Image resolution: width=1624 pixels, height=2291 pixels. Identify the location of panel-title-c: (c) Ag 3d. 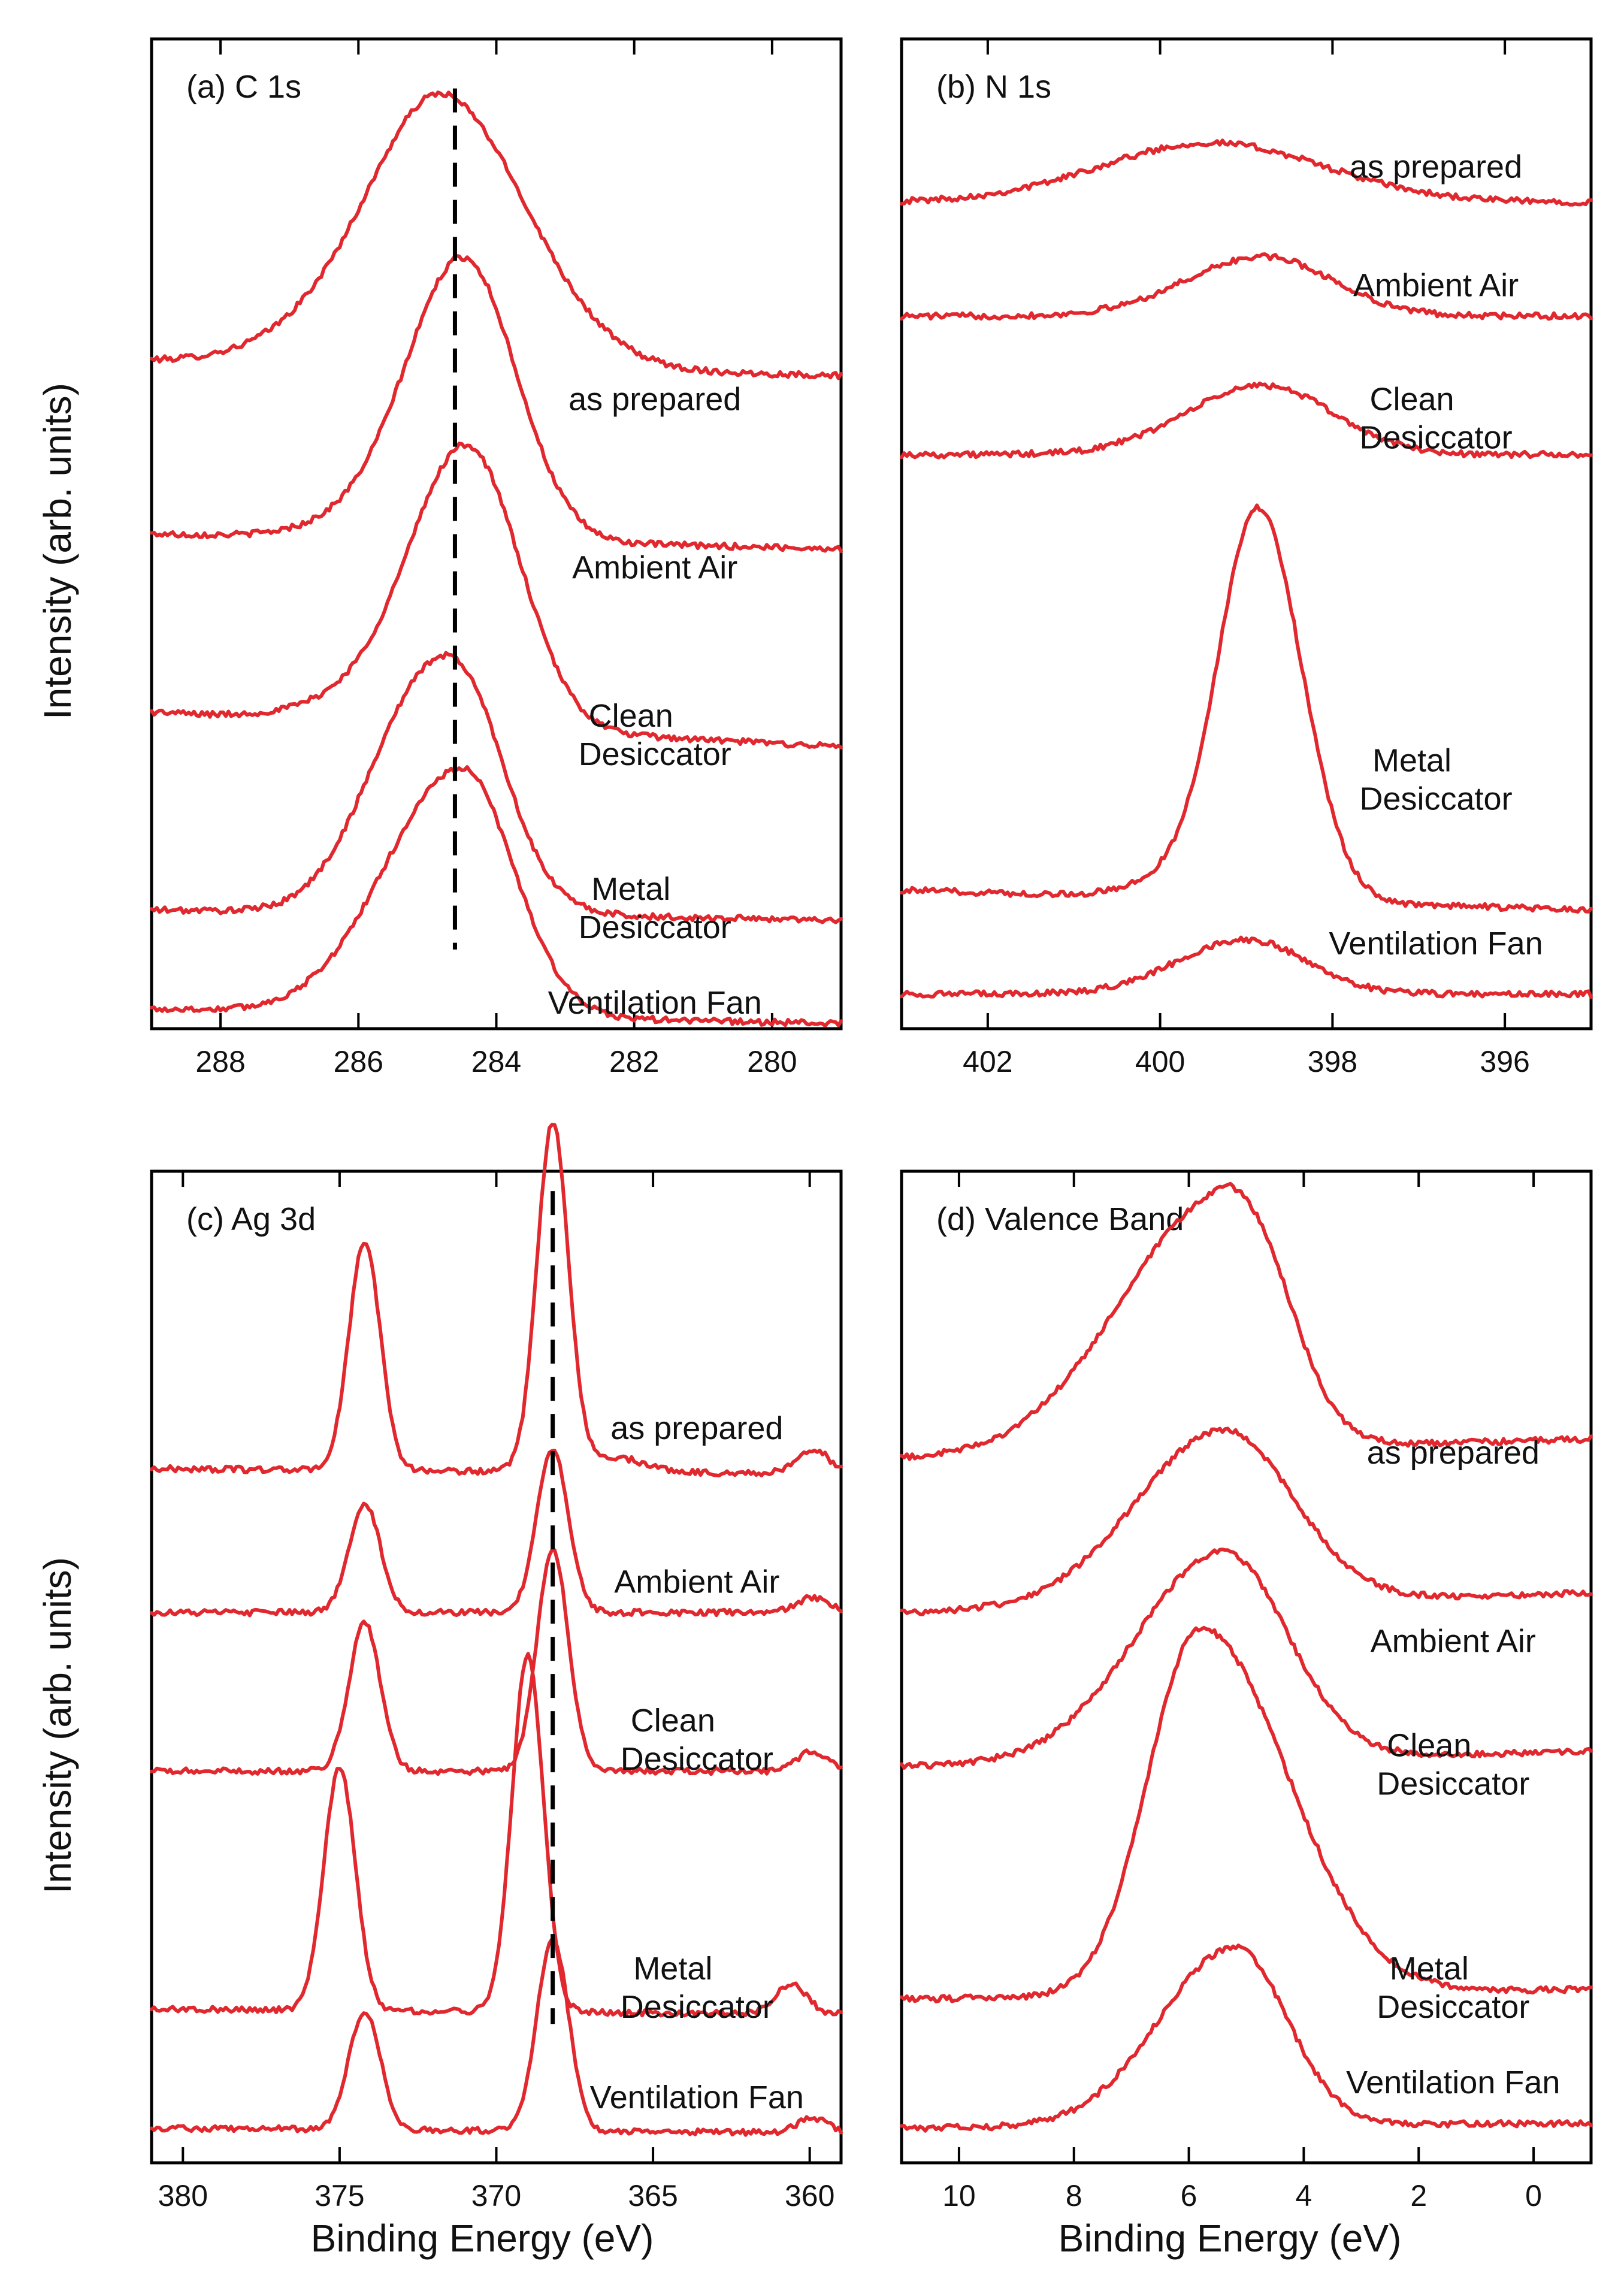
(251, 1219).